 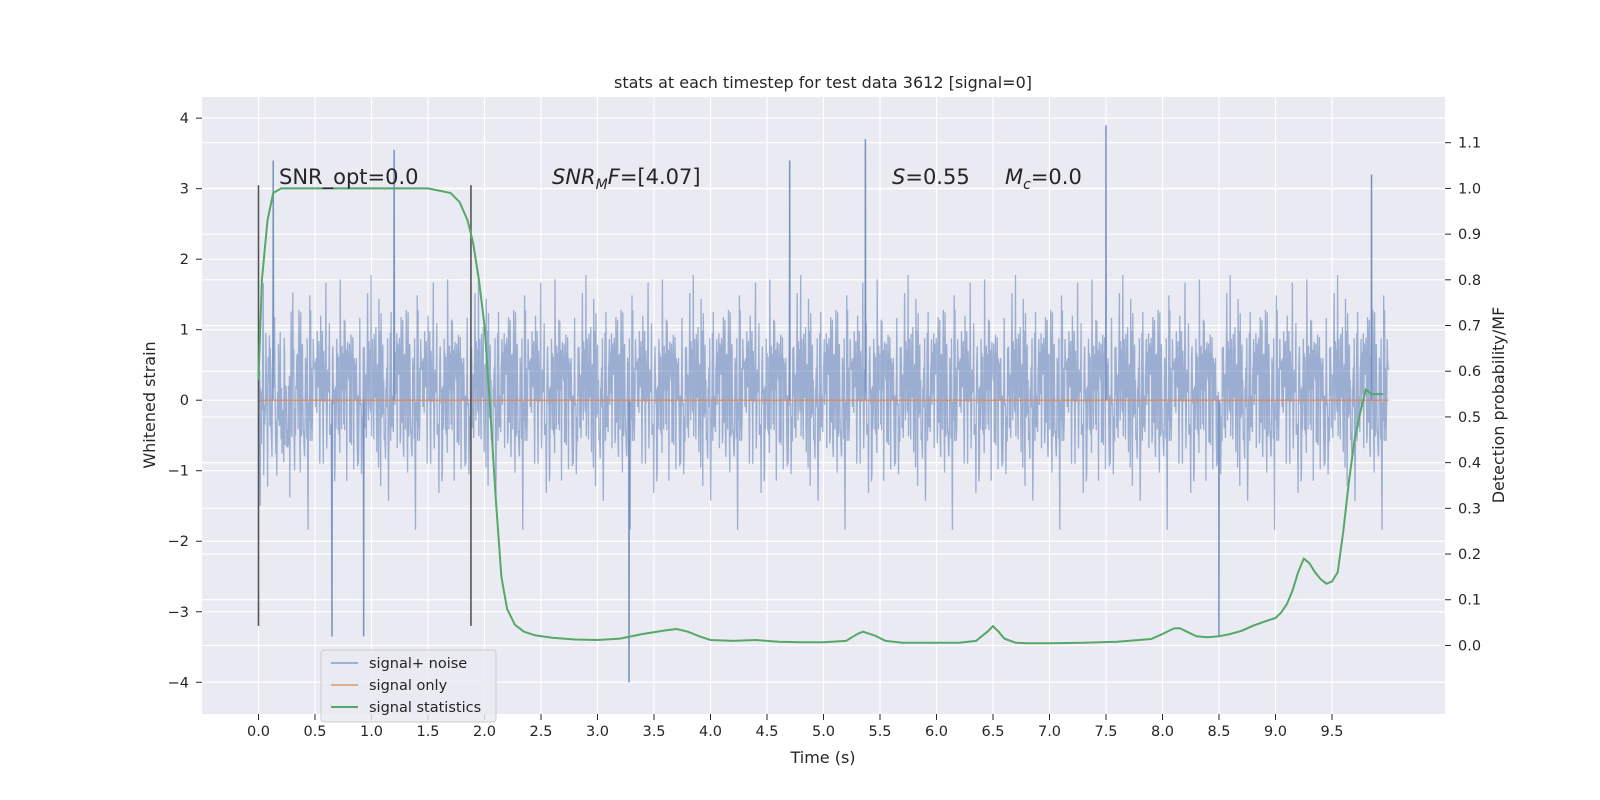 I want to click on x-tick-label: 9.0, so click(x=1275, y=732).